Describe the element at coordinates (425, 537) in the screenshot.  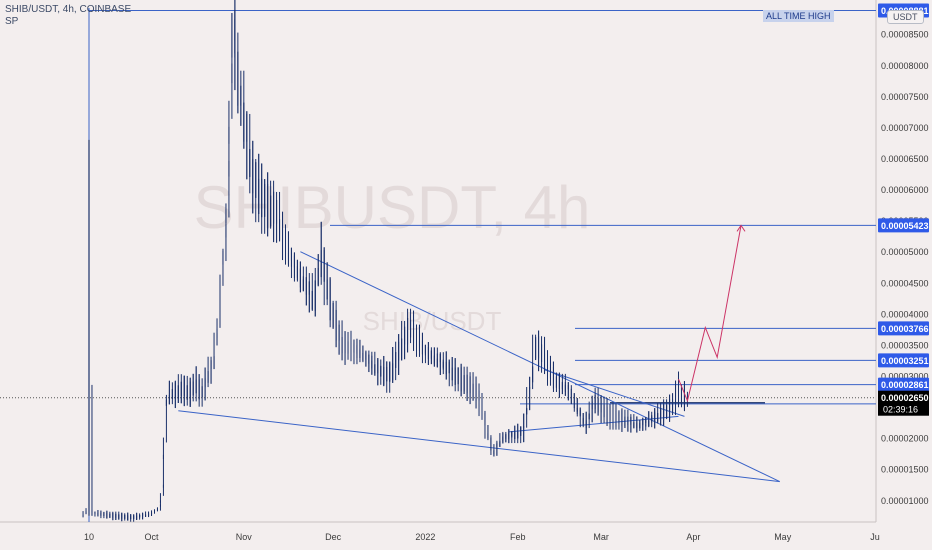
I see `x-tick-label: 2022` at that location.